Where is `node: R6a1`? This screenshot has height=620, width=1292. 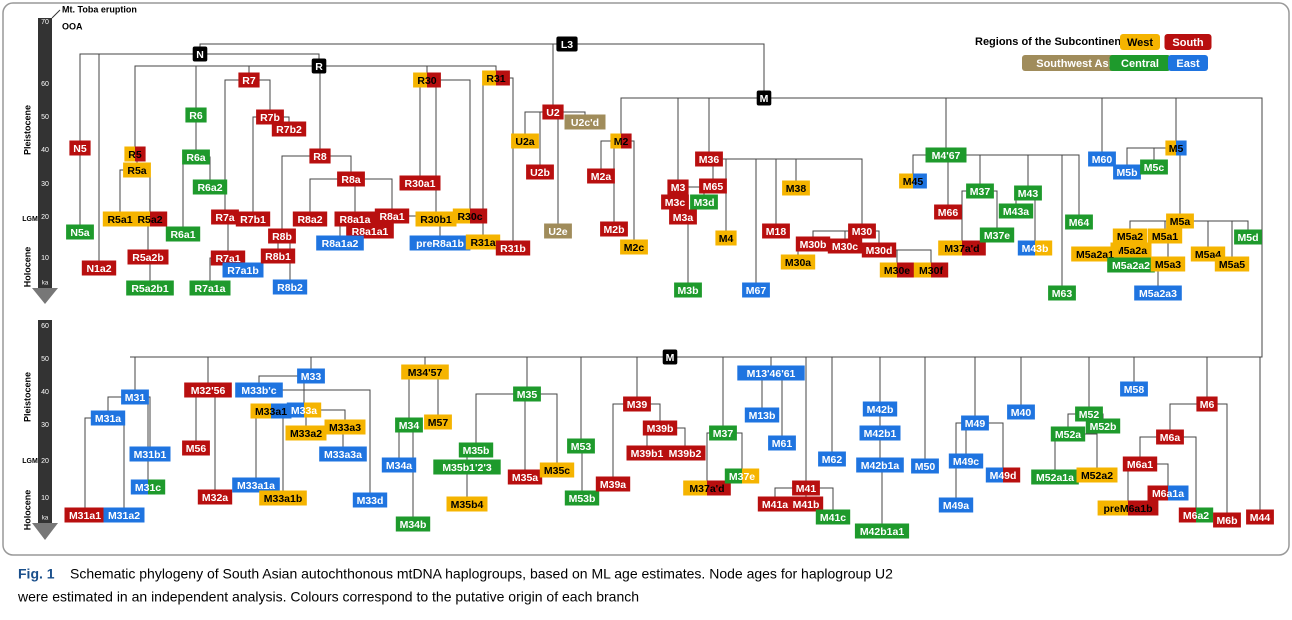
node: R6a1 is located at coordinates (183, 234).